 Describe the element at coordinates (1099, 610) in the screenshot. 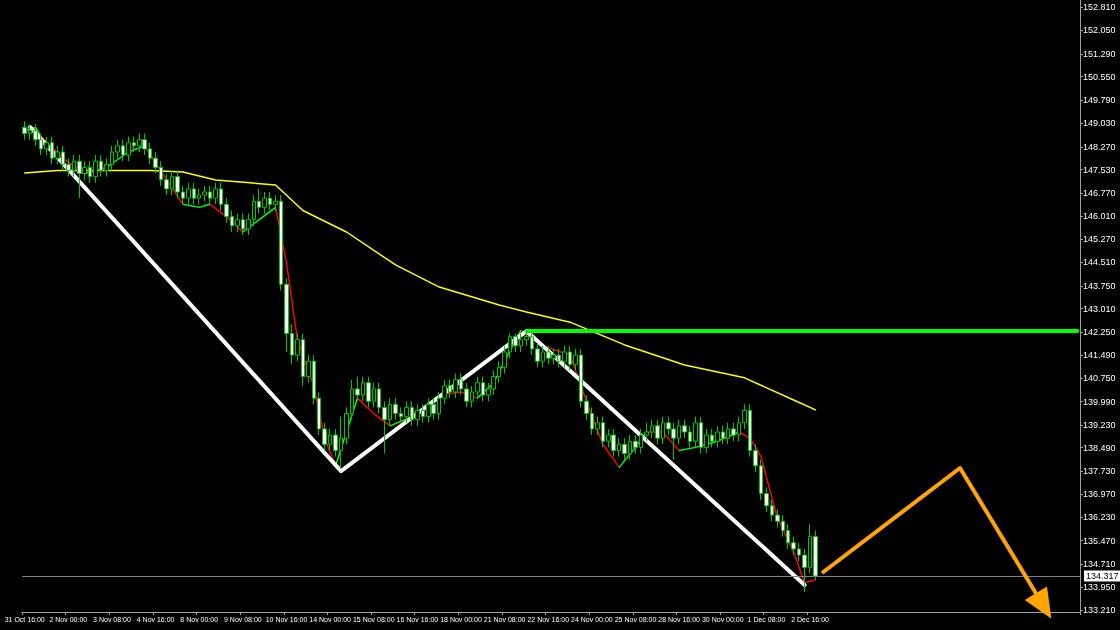

I see `y-tick-label: 133.210` at that location.